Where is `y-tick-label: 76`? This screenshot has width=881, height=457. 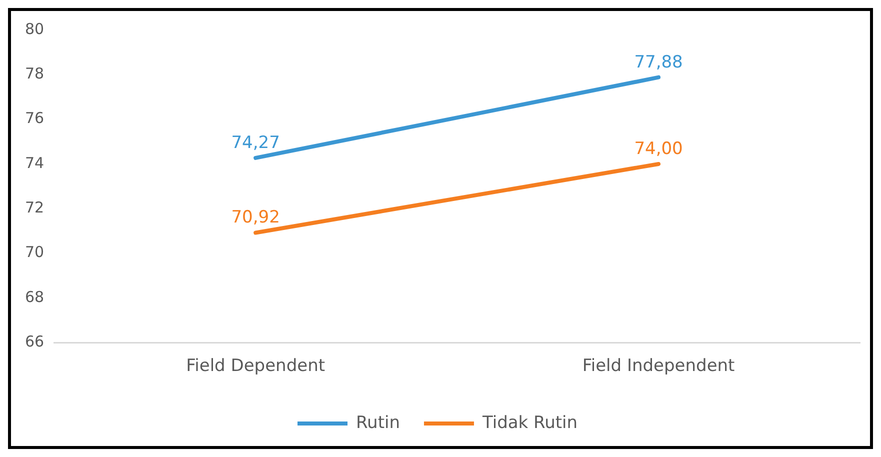
y-tick-label: 76 is located at coordinates (34, 118).